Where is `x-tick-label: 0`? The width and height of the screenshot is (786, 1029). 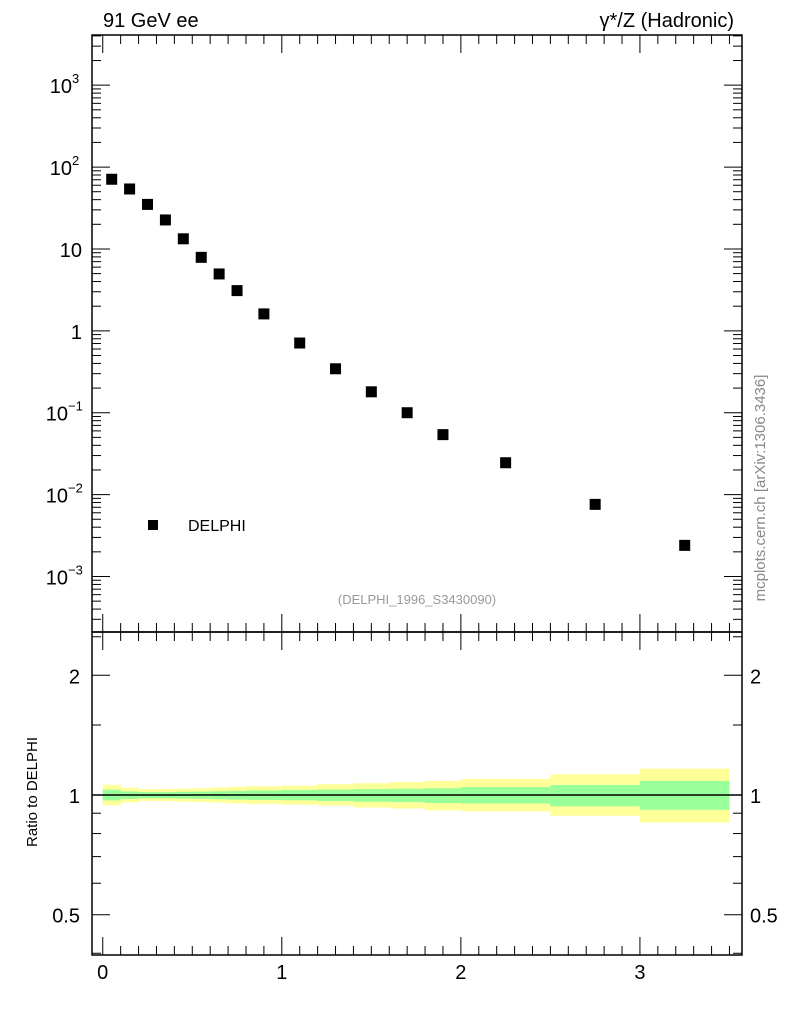
x-tick-label: 0 is located at coordinates (102, 973).